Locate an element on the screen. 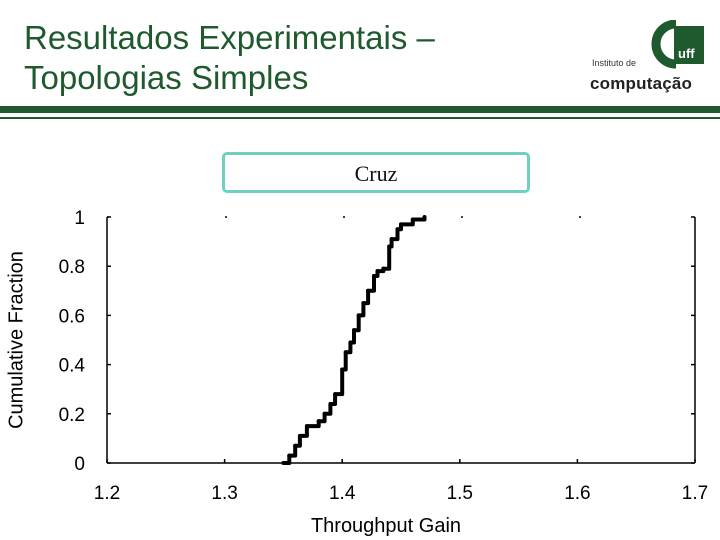  y-tick-label: 0.6 is located at coordinates (72, 316).